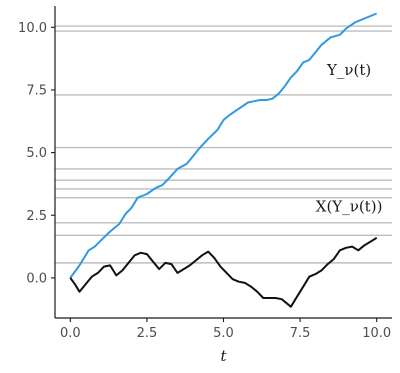 The width and height of the screenshot is (400, 373). Describe the element at coordinates (349, 206) in the screenshot. I see `annotation-label: X(Y_ν(t))` at that location.